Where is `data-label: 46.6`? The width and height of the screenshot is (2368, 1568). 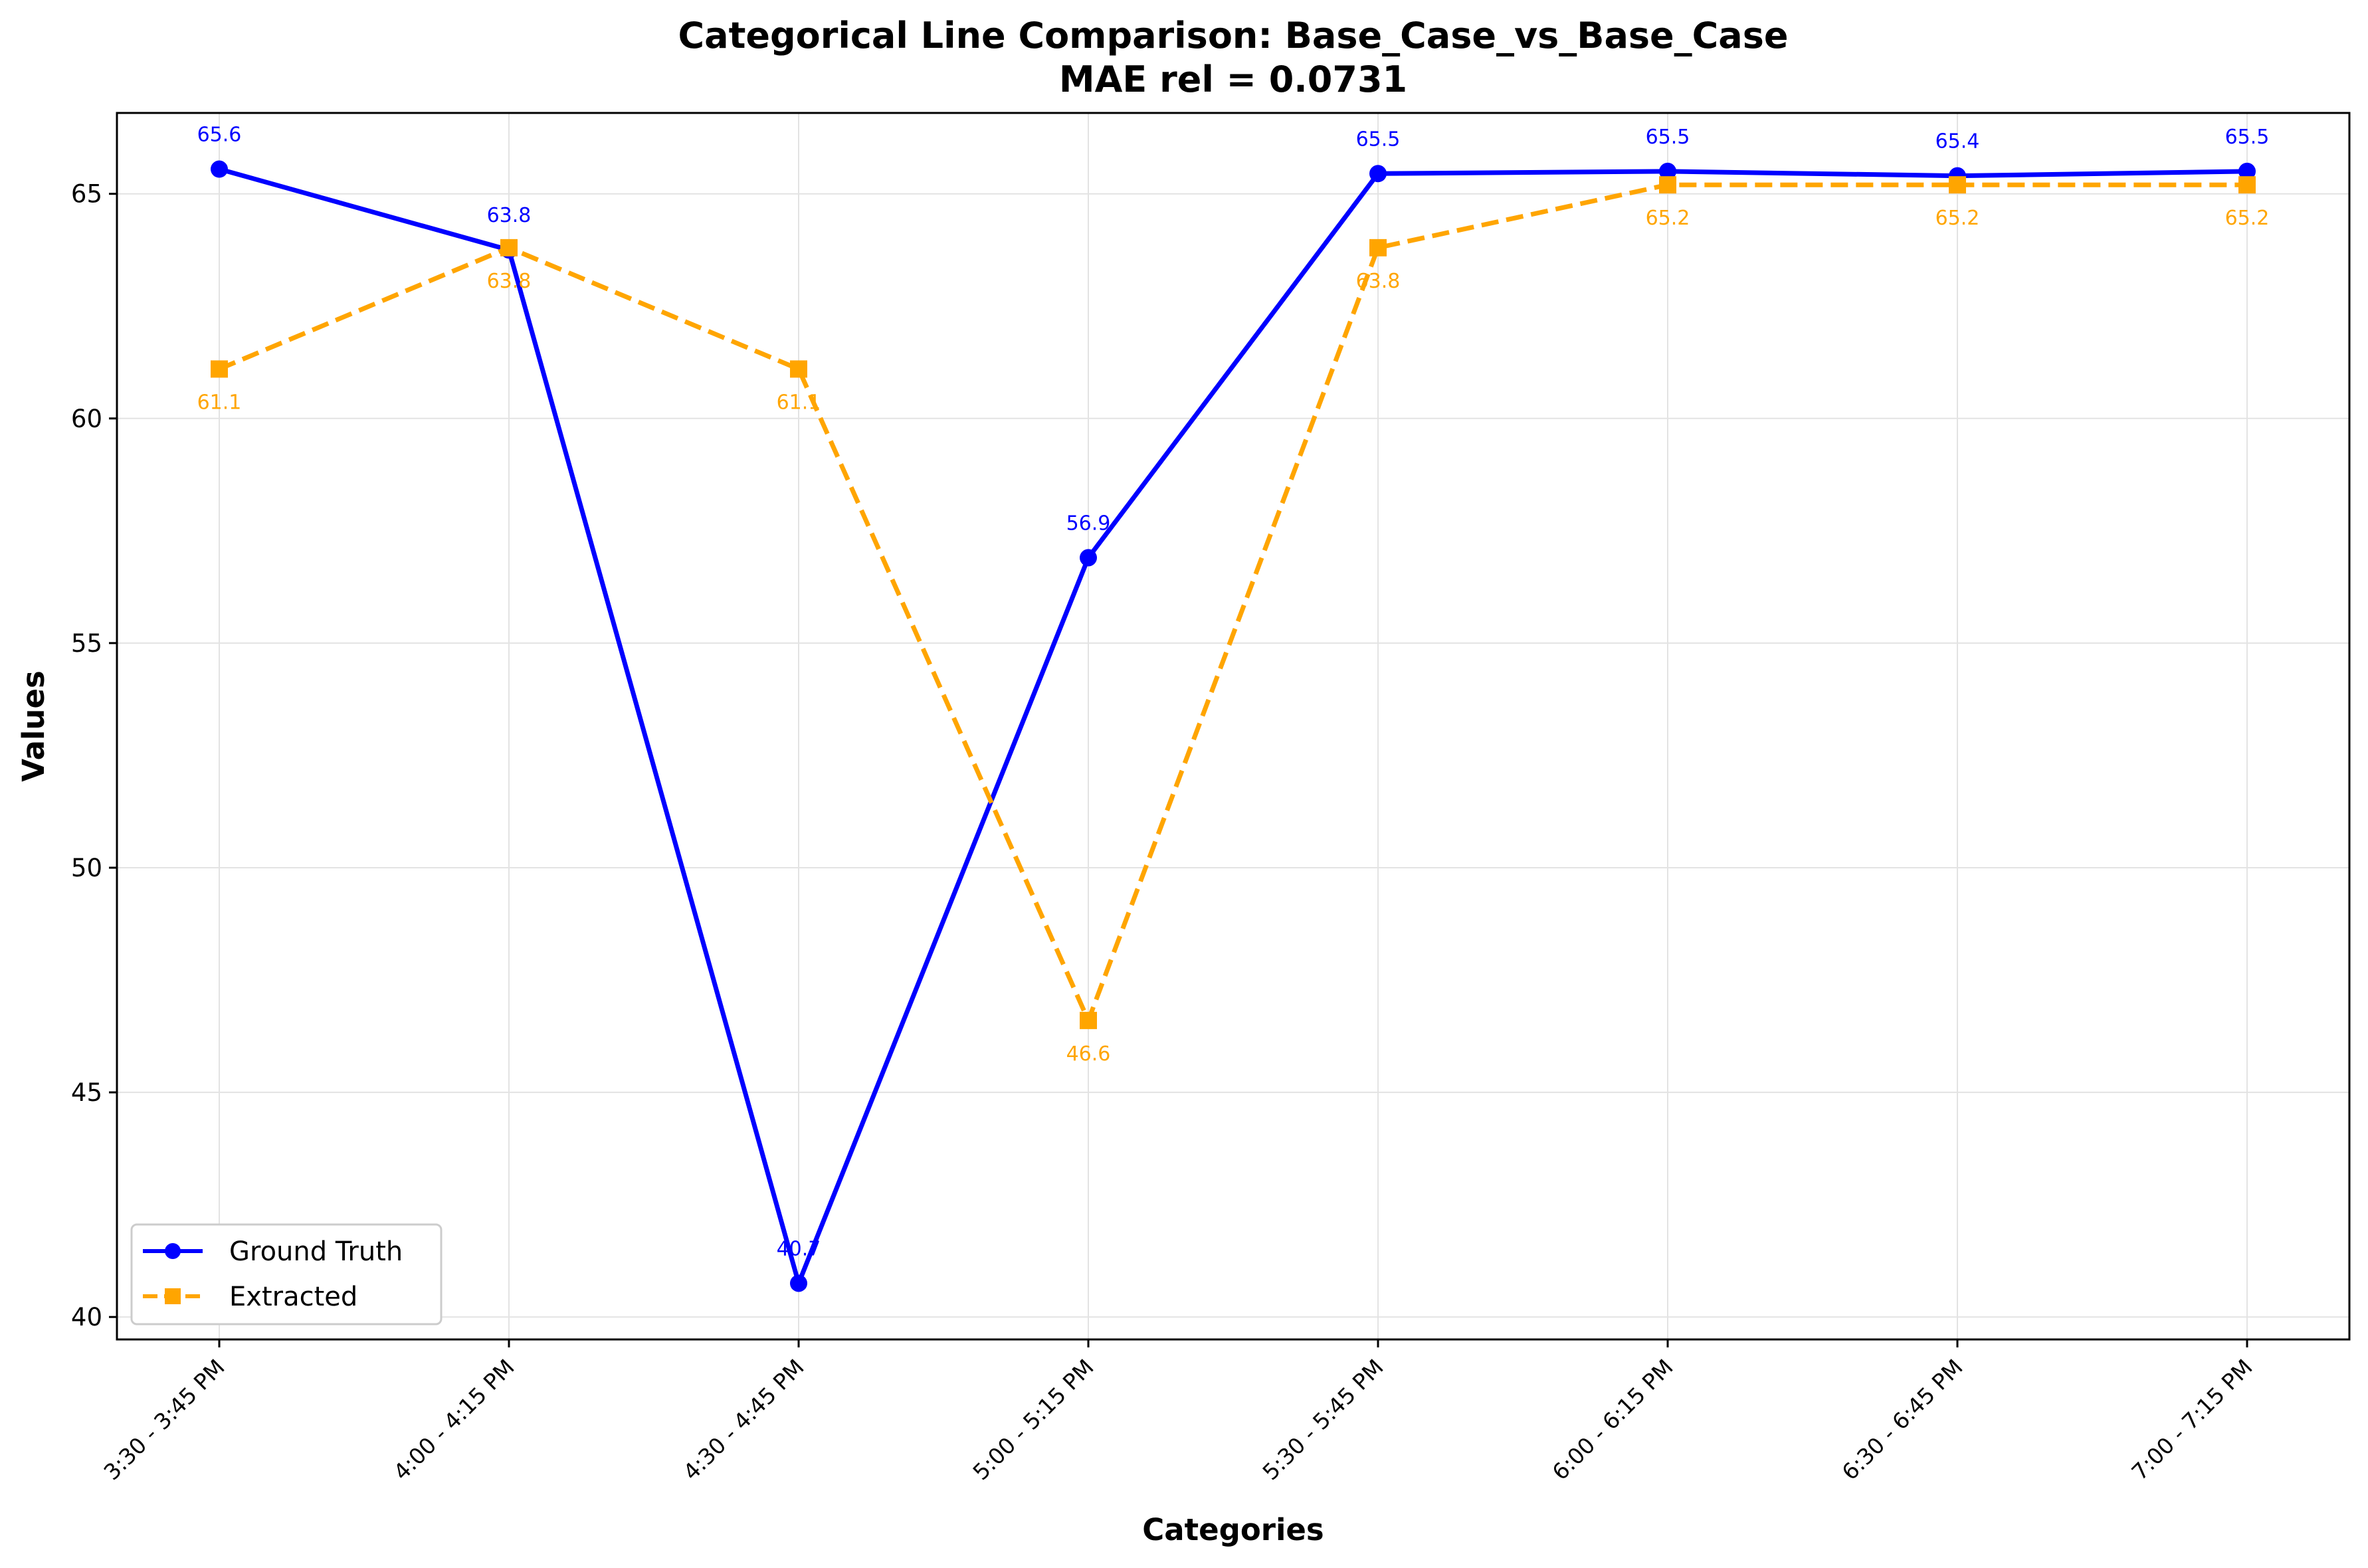 data-label: 46.6 is located at coordinates (1088, 1054).